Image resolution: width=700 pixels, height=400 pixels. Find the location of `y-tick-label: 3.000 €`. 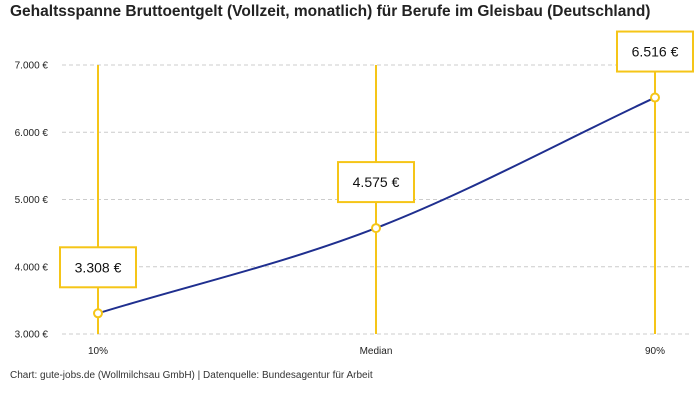

y-tick-label: 3.000 € is located at coordinates (32, 335).